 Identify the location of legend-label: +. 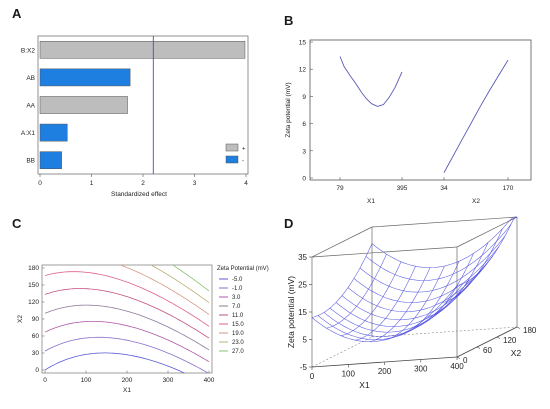
(244, 150).